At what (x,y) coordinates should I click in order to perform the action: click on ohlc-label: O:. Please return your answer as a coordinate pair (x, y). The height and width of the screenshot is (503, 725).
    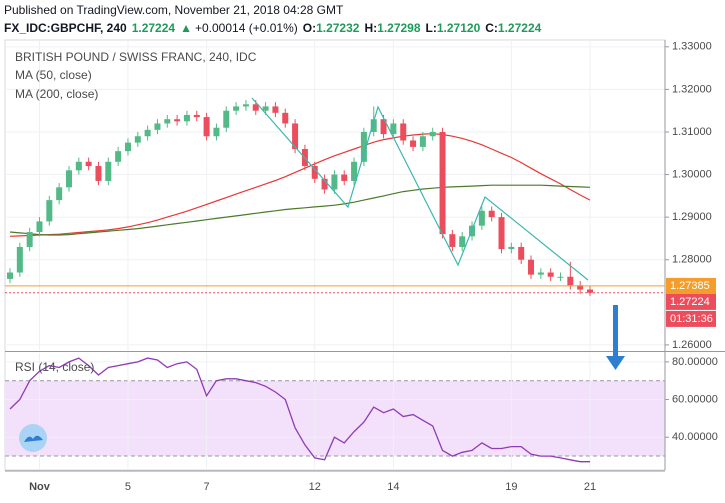
    Looking at the image, I should click on (309, 28).